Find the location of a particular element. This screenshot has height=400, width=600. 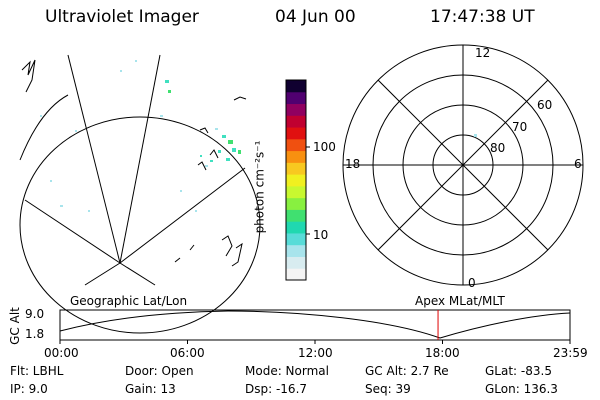

polar-label-60: 60 is located at coordinates (545, 105).